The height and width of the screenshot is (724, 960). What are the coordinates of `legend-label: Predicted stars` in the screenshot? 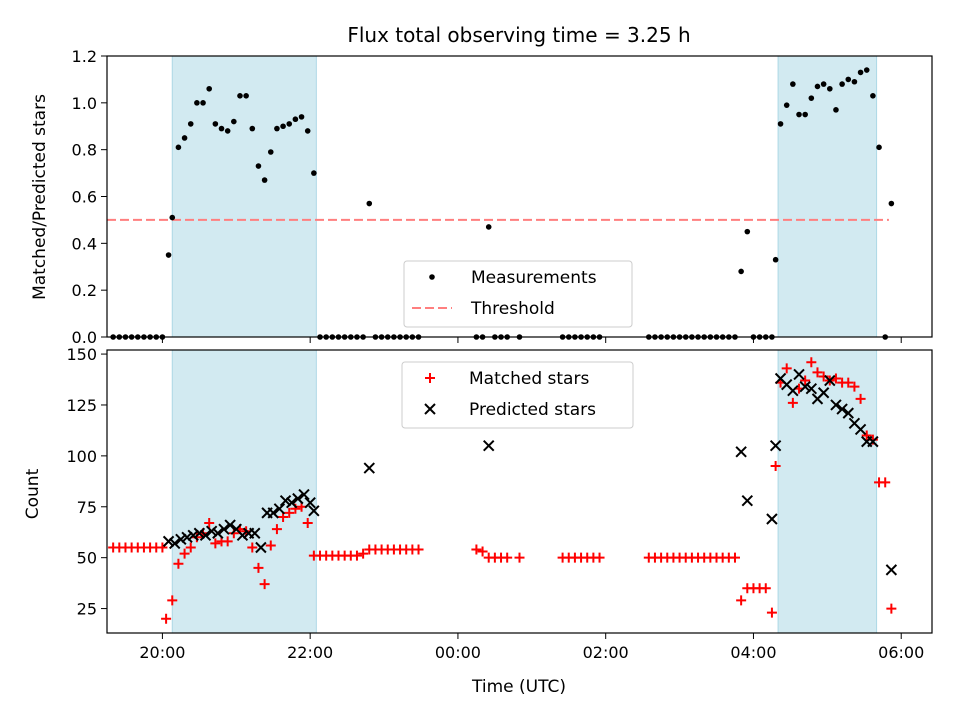 It's located at (532, 410).